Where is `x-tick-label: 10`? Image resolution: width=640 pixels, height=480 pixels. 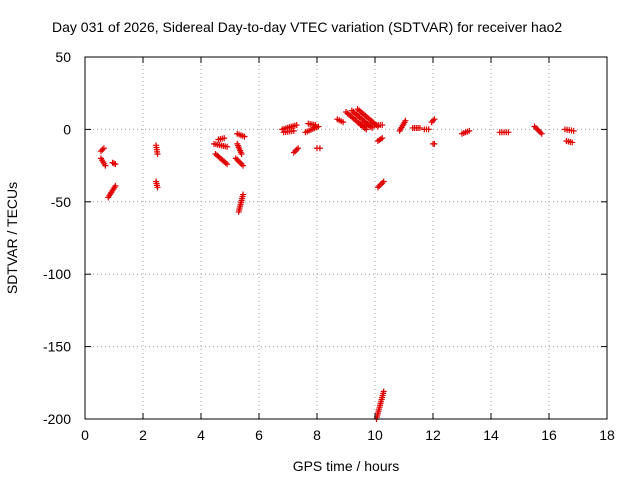
x-tick-label: 10 is located at coordinates (375, 435).